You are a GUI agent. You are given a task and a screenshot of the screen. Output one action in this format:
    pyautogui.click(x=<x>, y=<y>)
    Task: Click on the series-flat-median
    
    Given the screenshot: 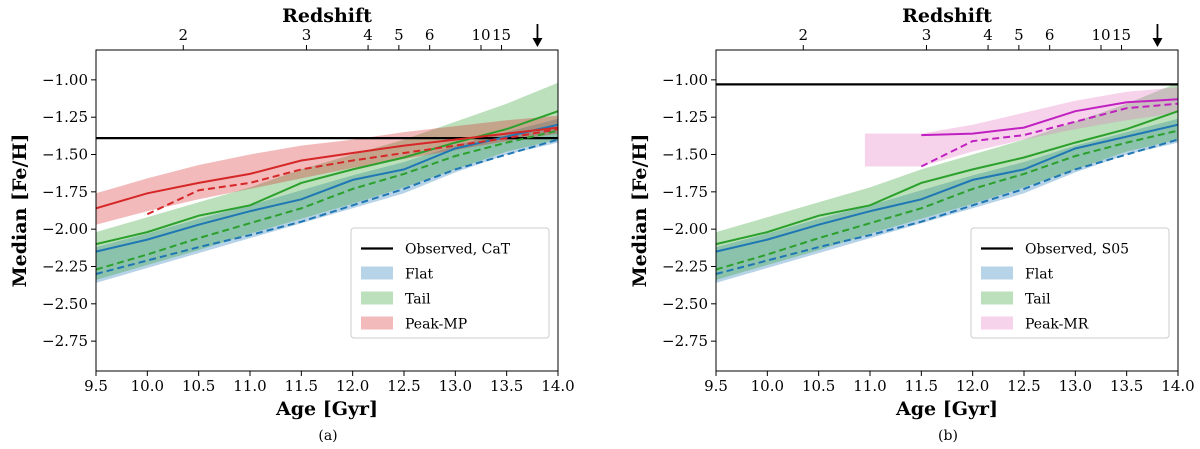 What is the action you would take?
    pyautogui.click(x=947, y=188)
    